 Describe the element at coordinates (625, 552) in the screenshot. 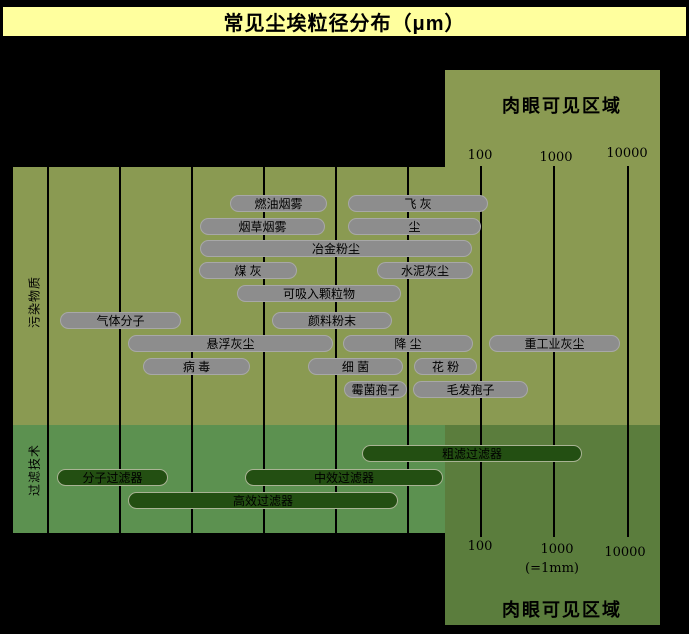

I see `axis-tick-label-bottom: 10000` at that location.